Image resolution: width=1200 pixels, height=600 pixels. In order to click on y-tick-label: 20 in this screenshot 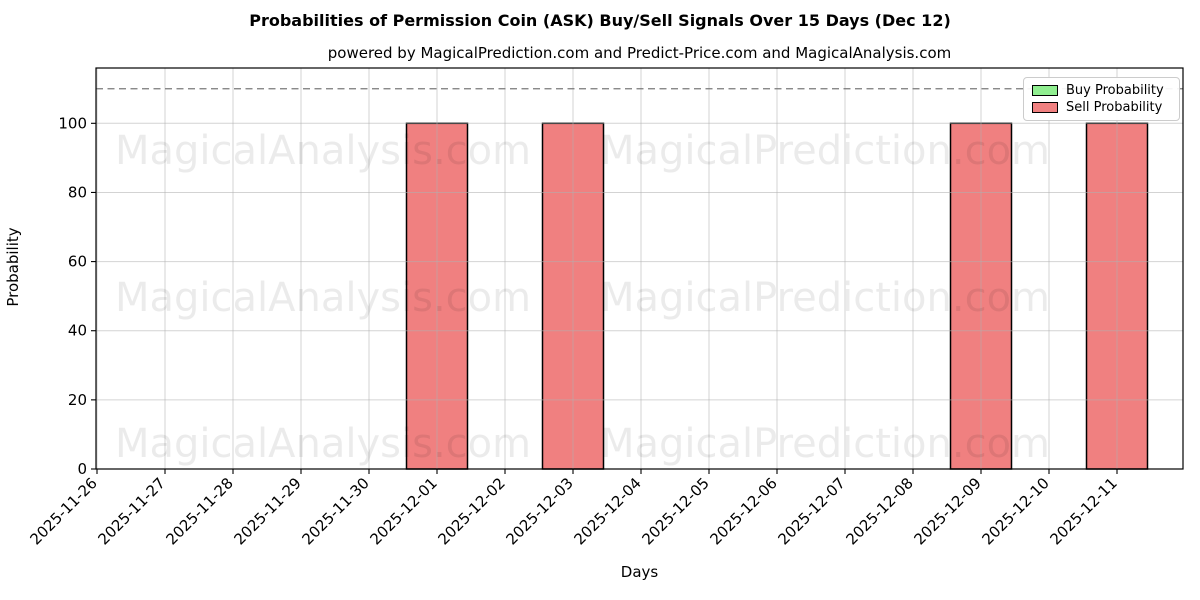, I will do `click(77, 400)`.